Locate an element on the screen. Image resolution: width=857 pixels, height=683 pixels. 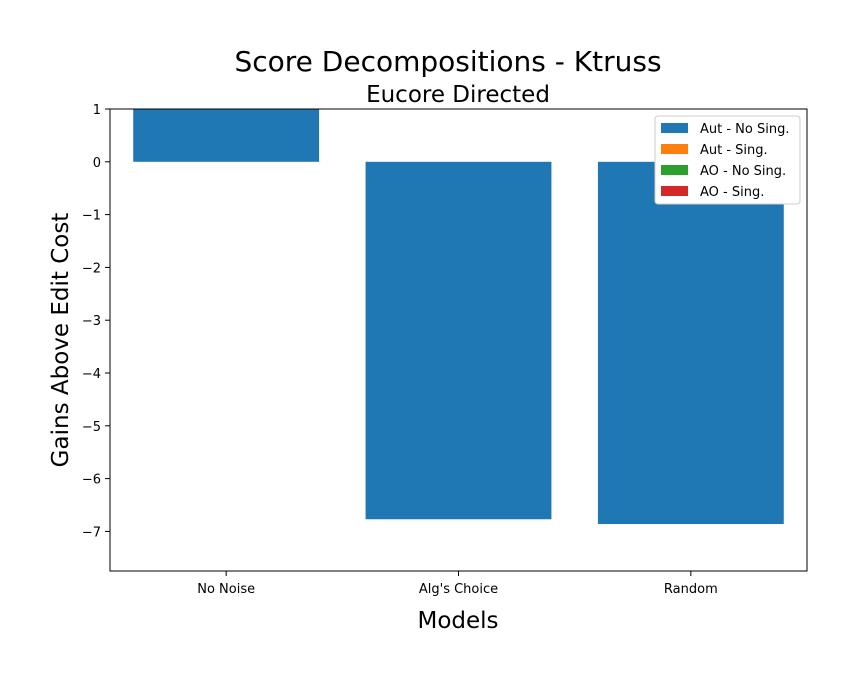
legend-label: Aut - No Sing. is located at coordinates (744, 129).